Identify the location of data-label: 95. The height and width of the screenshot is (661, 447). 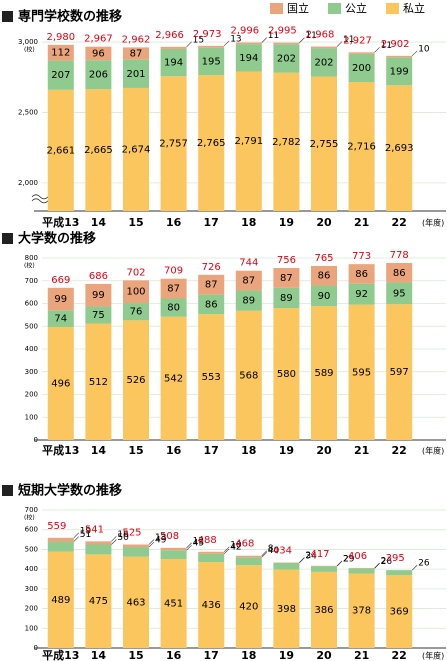
(399, 293).